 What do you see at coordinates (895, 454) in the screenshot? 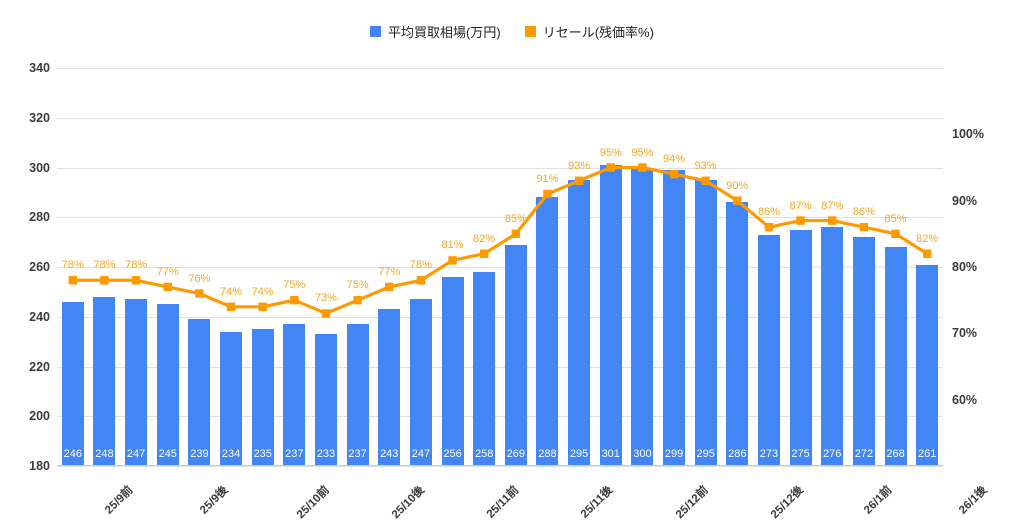
I see `bar-value-label: 268` at bounding box center [895, 454].